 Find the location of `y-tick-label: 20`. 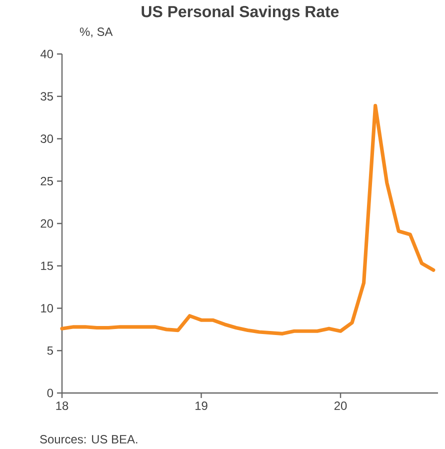

y-tick-label: 20 is located at coordinates (47, 223).